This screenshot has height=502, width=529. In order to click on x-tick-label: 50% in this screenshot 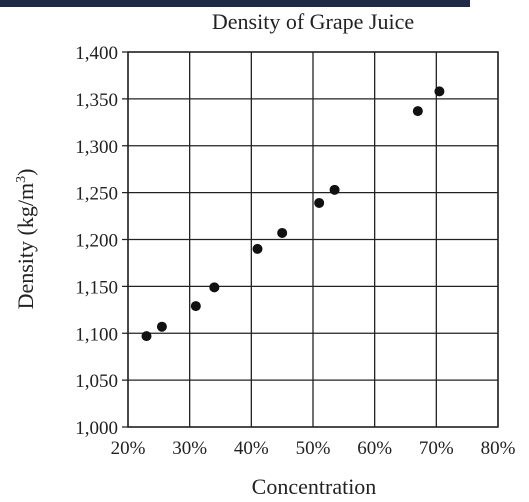, I will do `click(313, 448)`.